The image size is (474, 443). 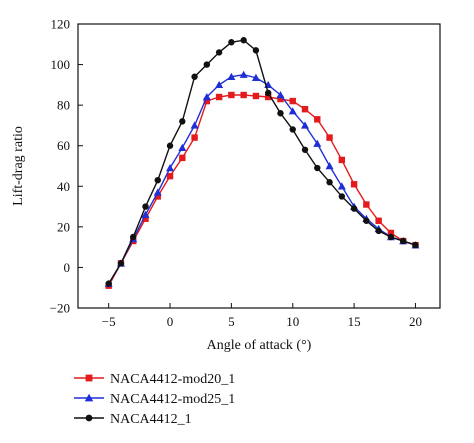 What do you see at coordinates (63, 186) in the screenshot?
I see `y-tick-label: 40` at bounding box center [63, 186].